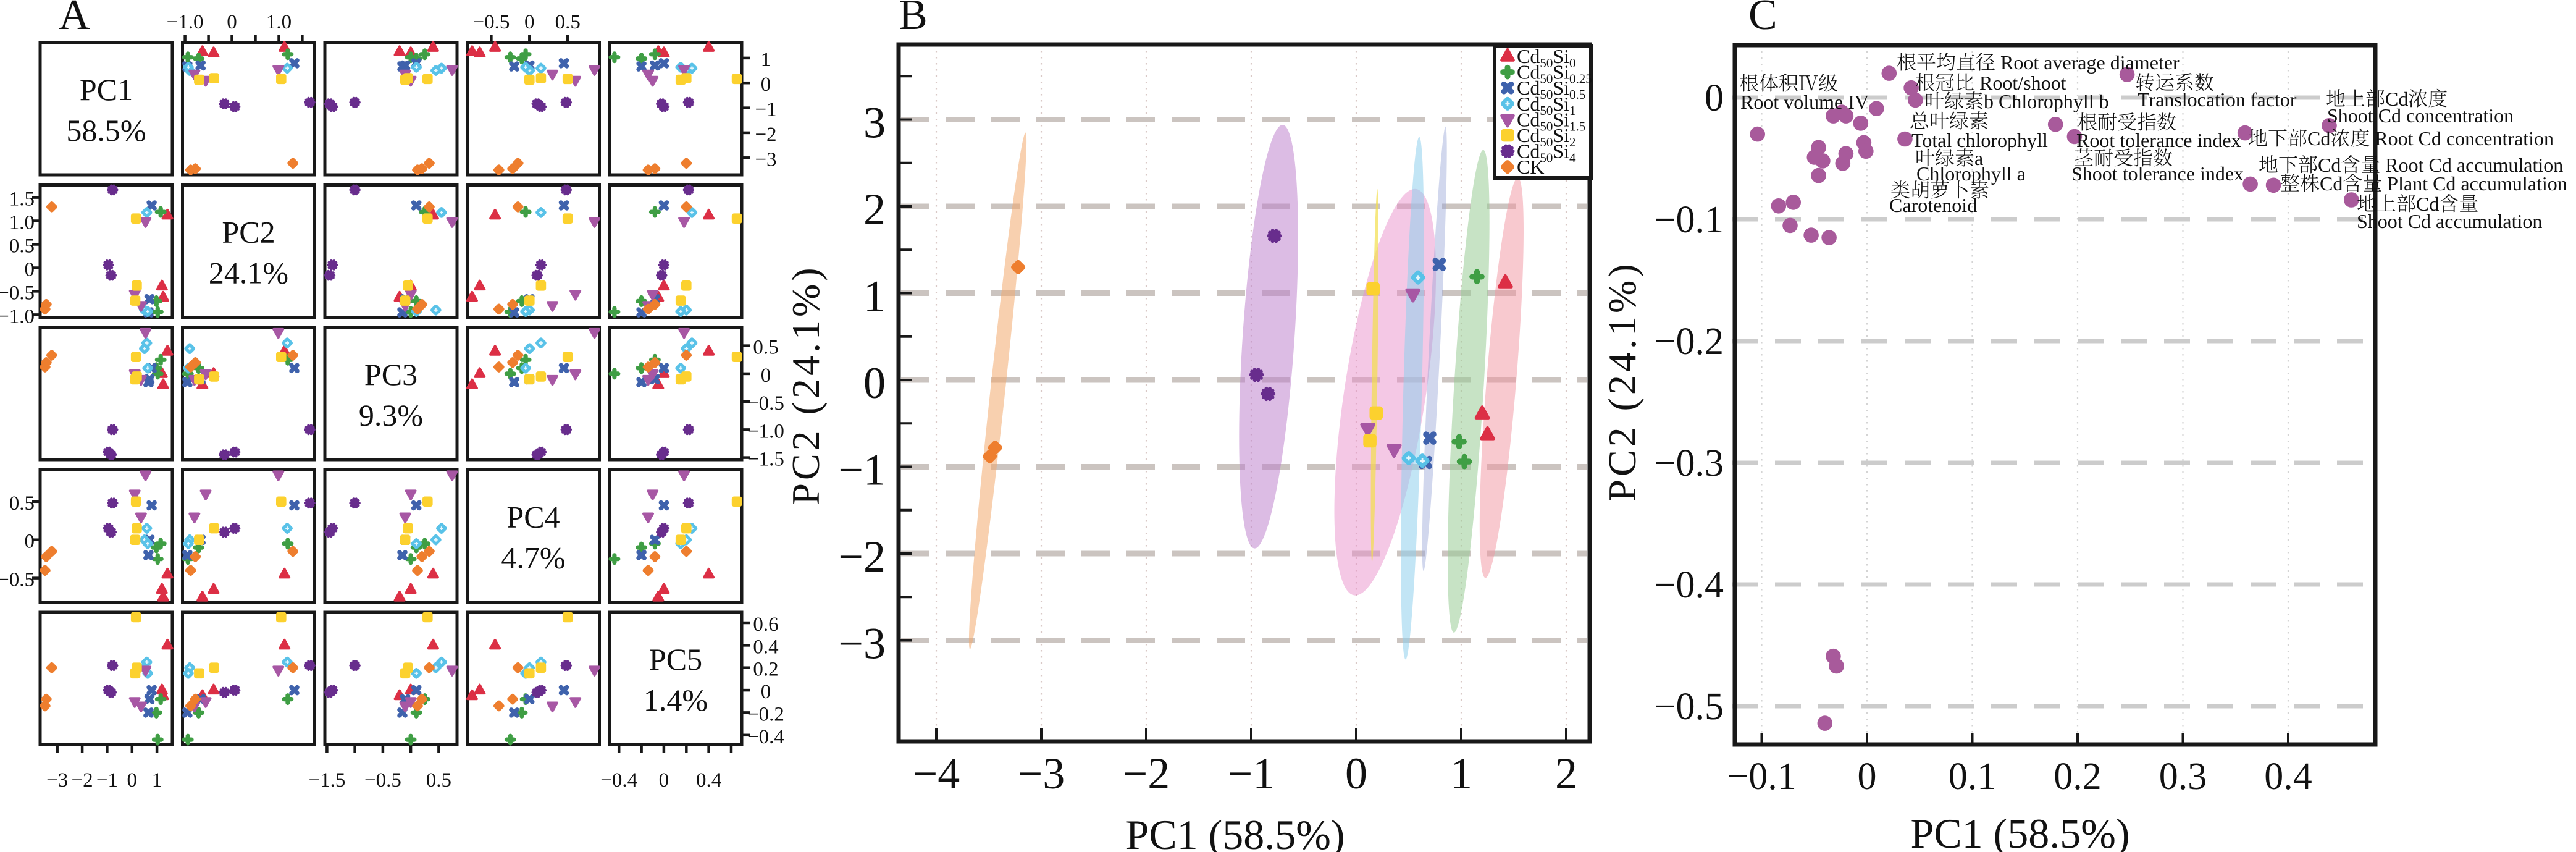 Image resolution: width=2576 pixels, height=852 pixels. I want to click on svg-text: Carotenoid, so click(1933, 205).